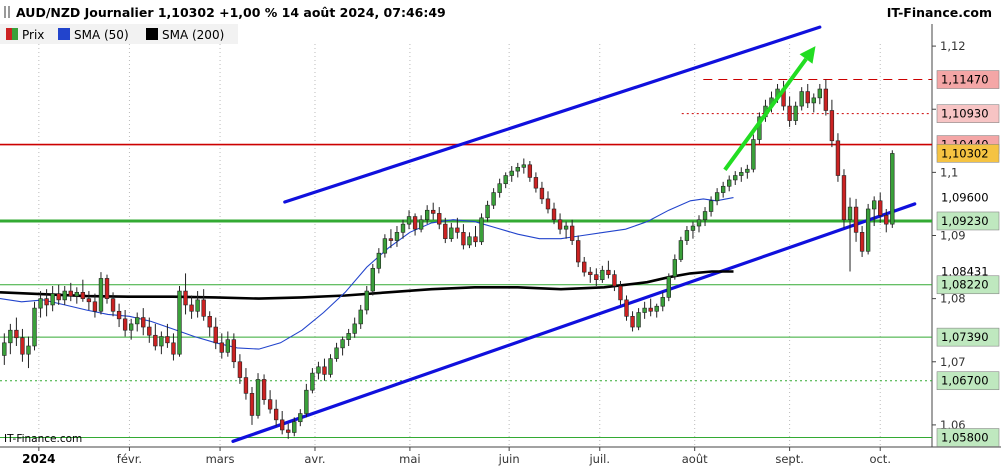 The height and width of the screenshot is (469, 1001). Describe the element at coordinates (220, 459) in the screenshot. I see `x-tick-label: mars` at that location.